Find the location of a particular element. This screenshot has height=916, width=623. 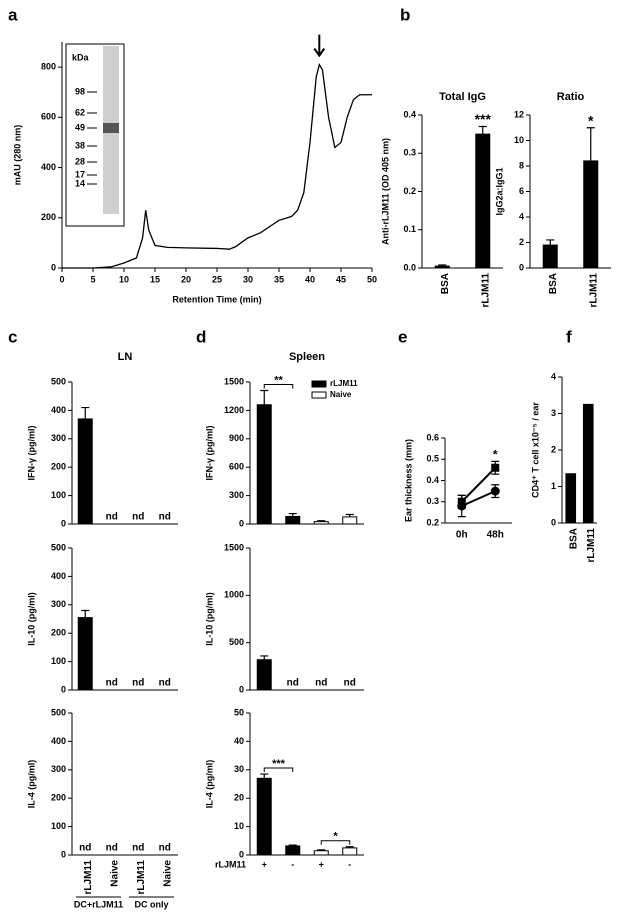

marker is located at coordinates (495, 467).